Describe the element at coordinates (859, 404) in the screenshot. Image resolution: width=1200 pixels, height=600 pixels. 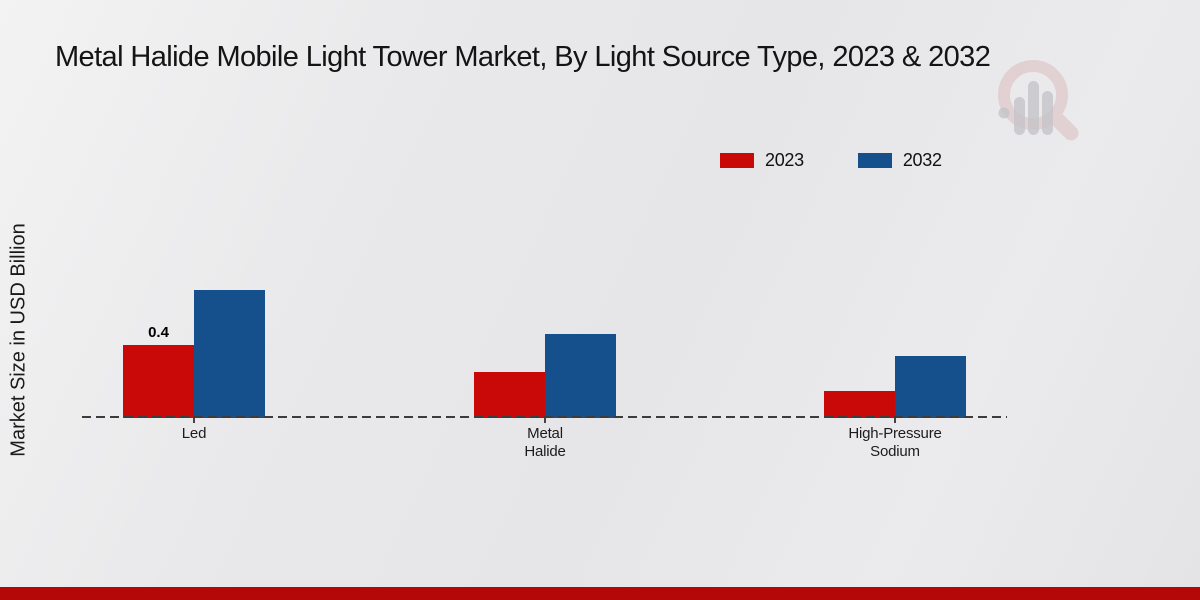
I see `bar-high-pressure-sodium-2023` at that location.